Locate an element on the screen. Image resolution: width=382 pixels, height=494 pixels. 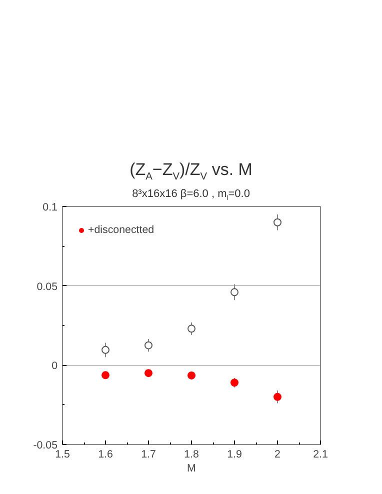
x-tick-label: 1.7 is located at coordinates (148, 454).